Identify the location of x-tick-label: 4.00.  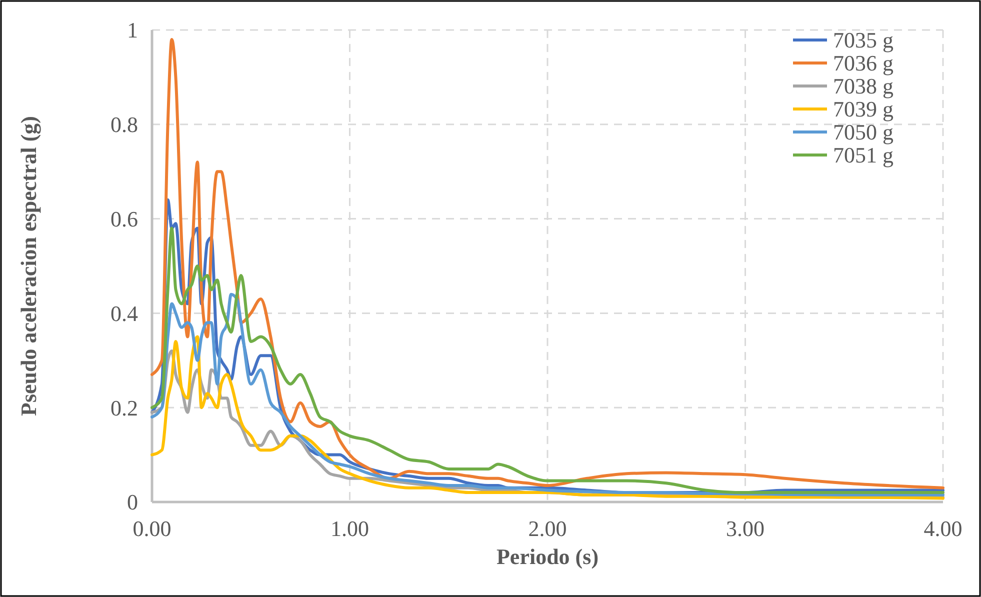
(943, 528).